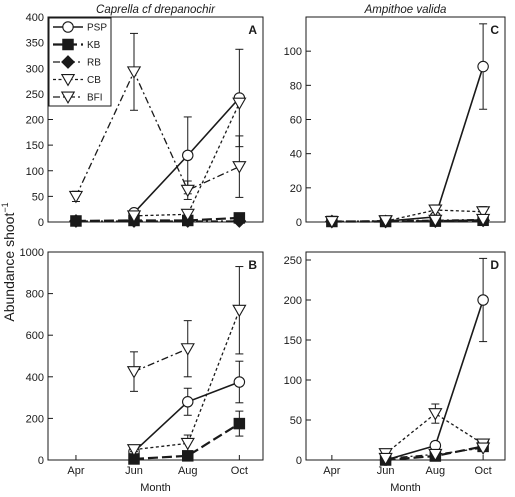  What do you see at coordinates (68, 44) in the screenshot?
I see `legend-marker-kb` at bounding box center [68, 44].